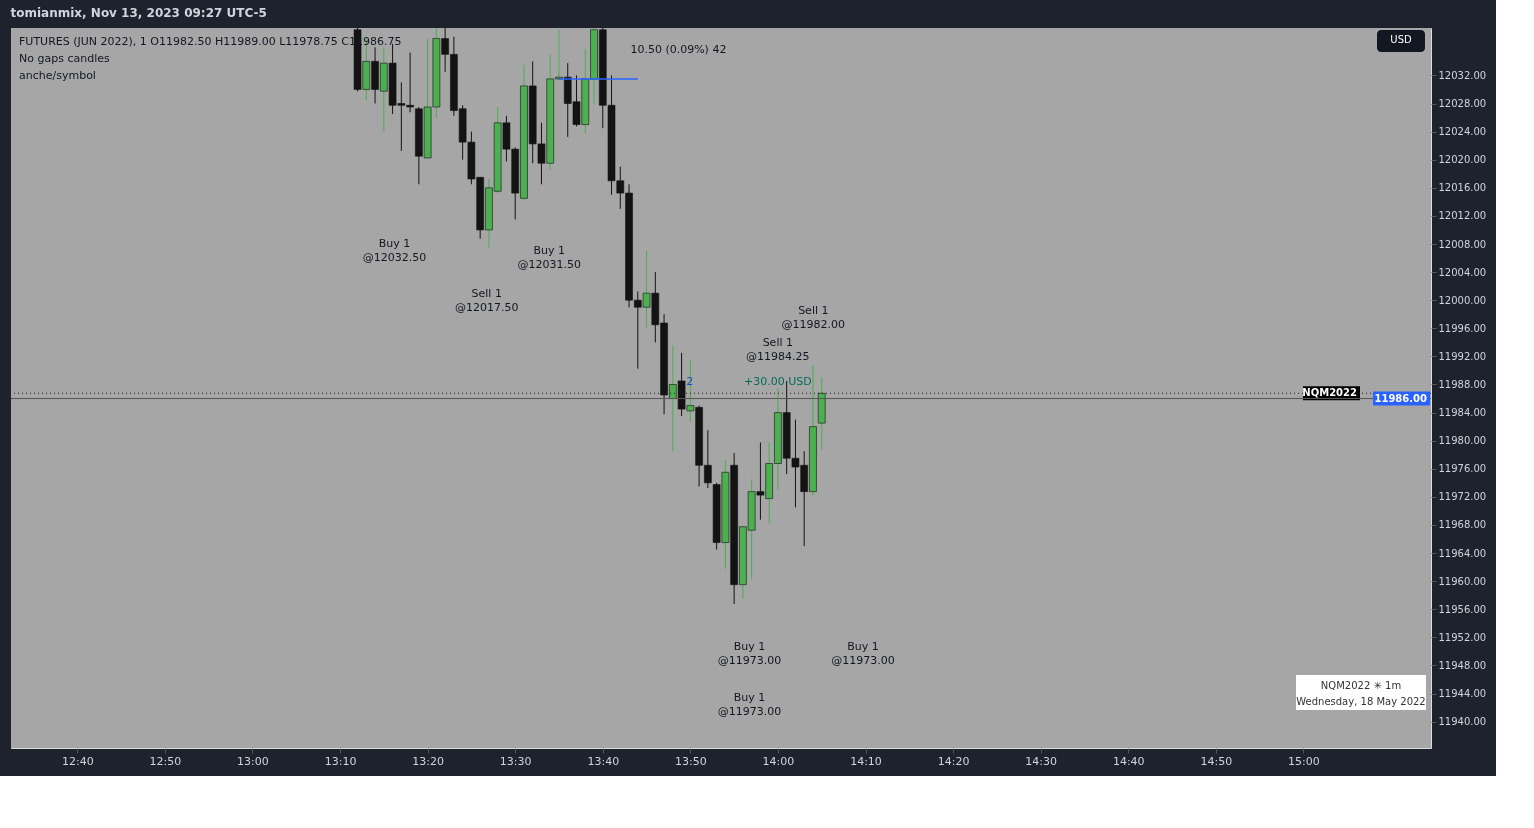 The width and height of the screenshot is (1534, 828). What do you see at coordinates (1462, 132) in the screenshot?
I see `y-tick-label: 12024.00` at bounding box center [1462, 132].